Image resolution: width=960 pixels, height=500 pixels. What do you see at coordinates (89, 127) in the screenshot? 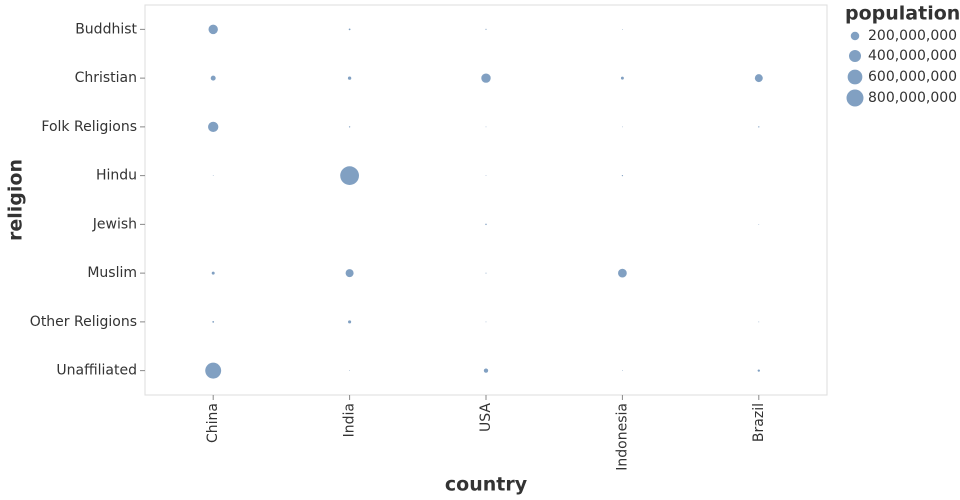
I see `y-tick-label: Folk Religions` at bounding box center [89, 127].